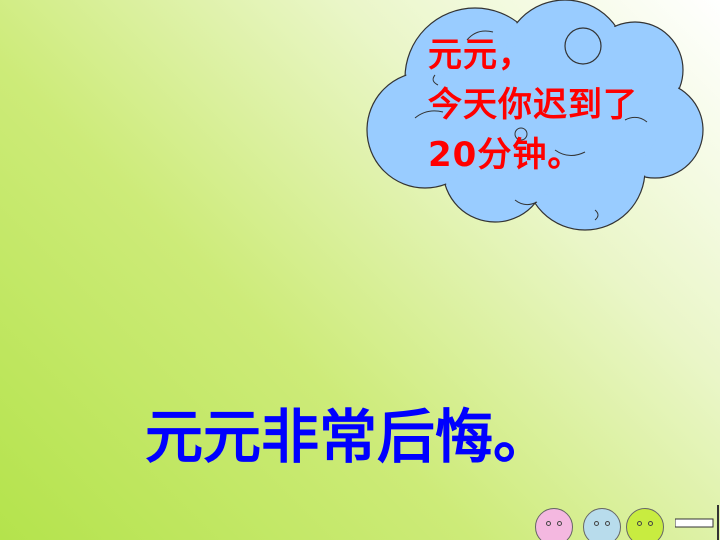  I want to click on bubble-text: 元元， 今天你迟到了 20分钟。, so click(568, 105).